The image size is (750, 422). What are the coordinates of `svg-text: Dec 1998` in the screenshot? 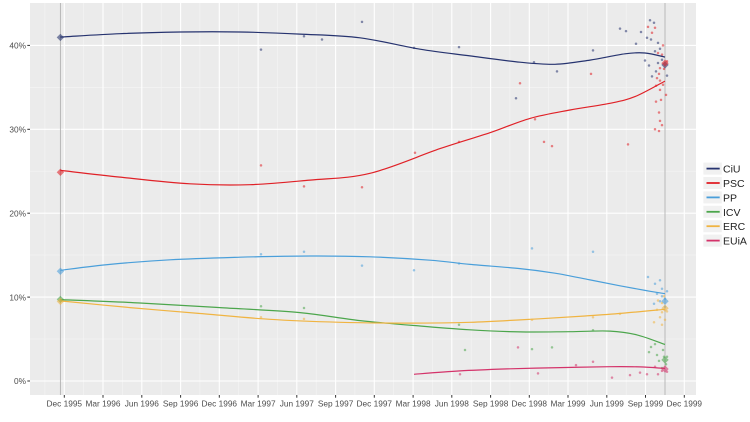 It's located at (530, 404).